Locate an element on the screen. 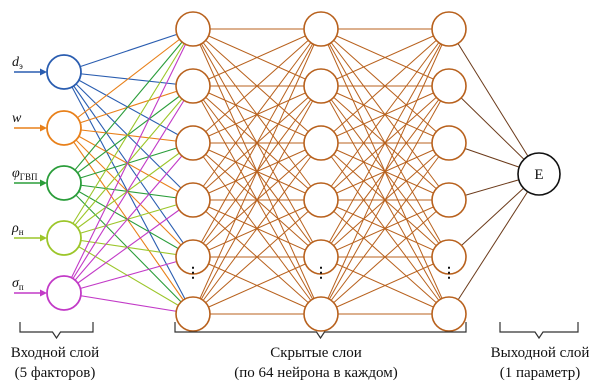 The height and width of the screenshot is (385, 595). layer-braces is located at coordinates (299, 331).